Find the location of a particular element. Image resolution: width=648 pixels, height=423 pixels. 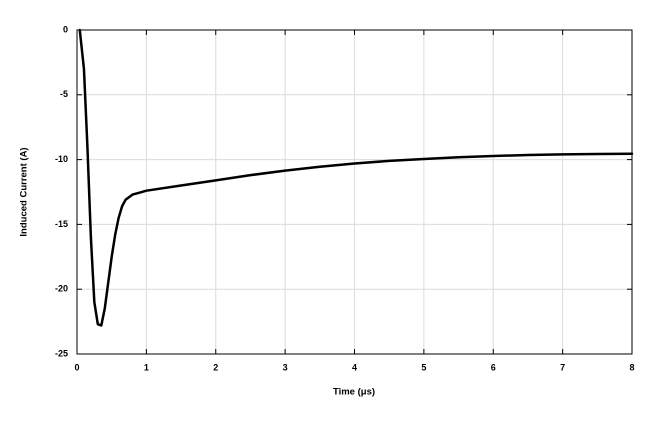

y-tick-label: -15 is located at coordinates (61, 224).